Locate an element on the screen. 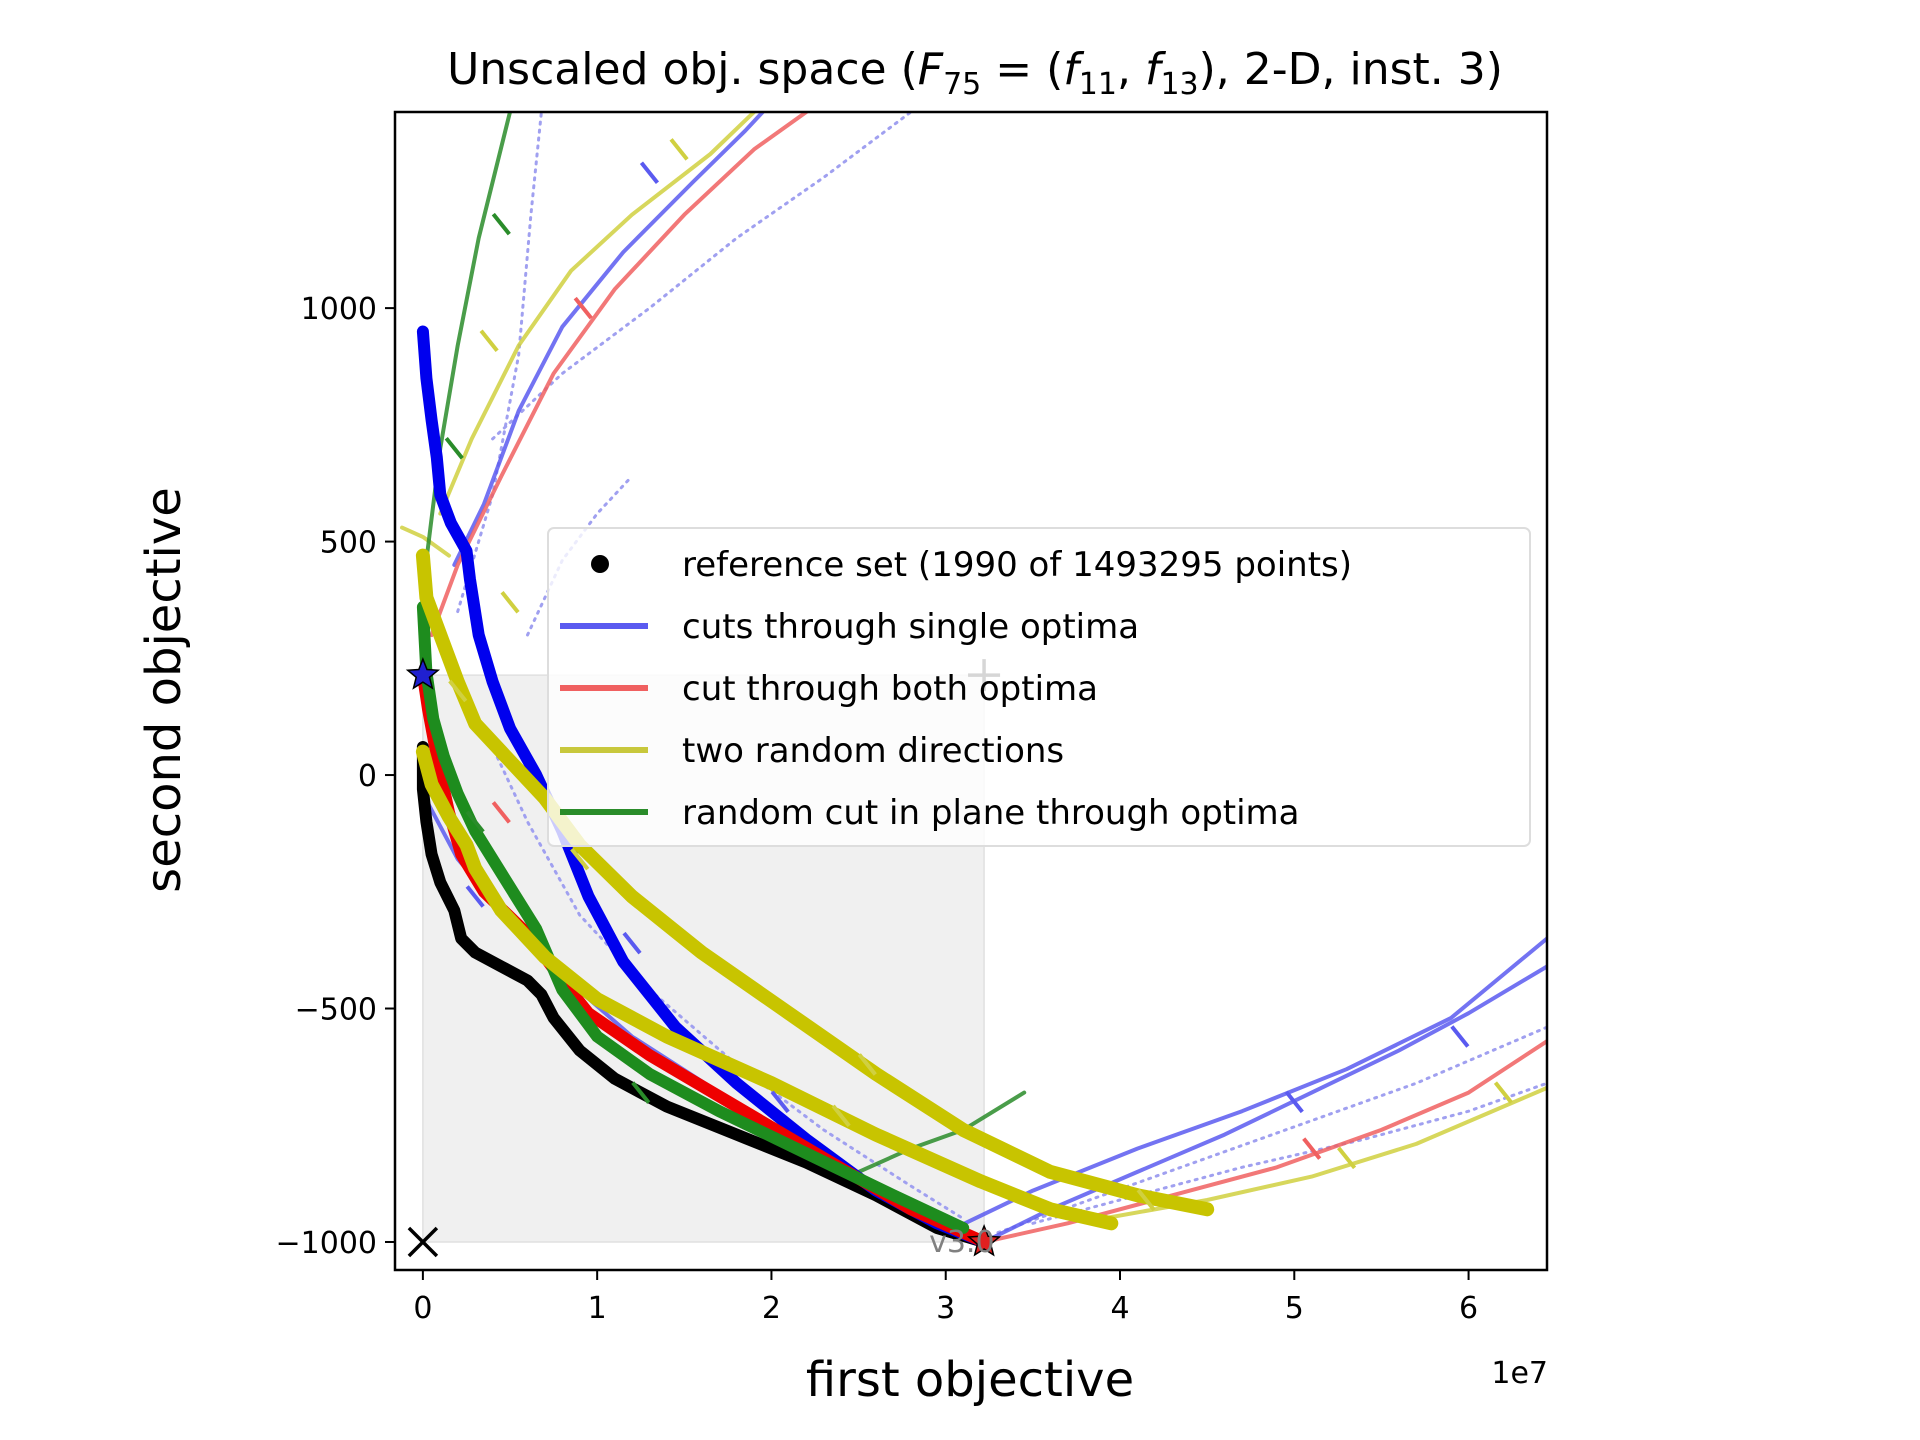 The height and width of the screenshot is (1440, 1920). legend-box is located at coordinates (1039, 687).